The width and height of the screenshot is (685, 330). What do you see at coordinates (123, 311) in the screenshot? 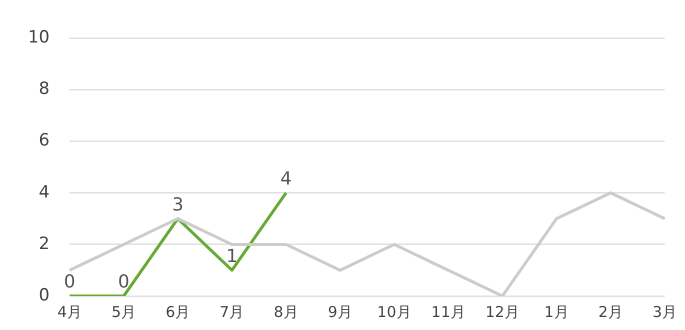
I see `x-tick-label: 5月` at bounding box center [123, 311].